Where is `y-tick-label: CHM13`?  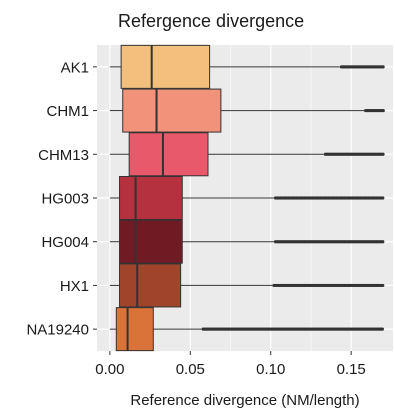
y-tick-label: CHM13 is located at coordinates (63, 155).